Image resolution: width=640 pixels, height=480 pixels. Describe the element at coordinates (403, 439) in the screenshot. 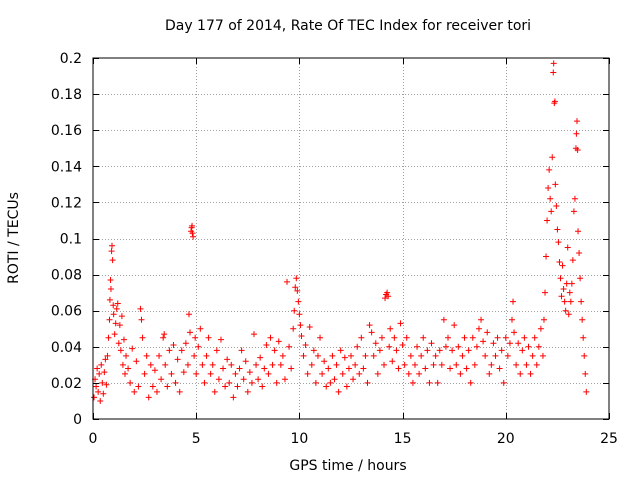

I see `x-tick-label: 15` at that location.